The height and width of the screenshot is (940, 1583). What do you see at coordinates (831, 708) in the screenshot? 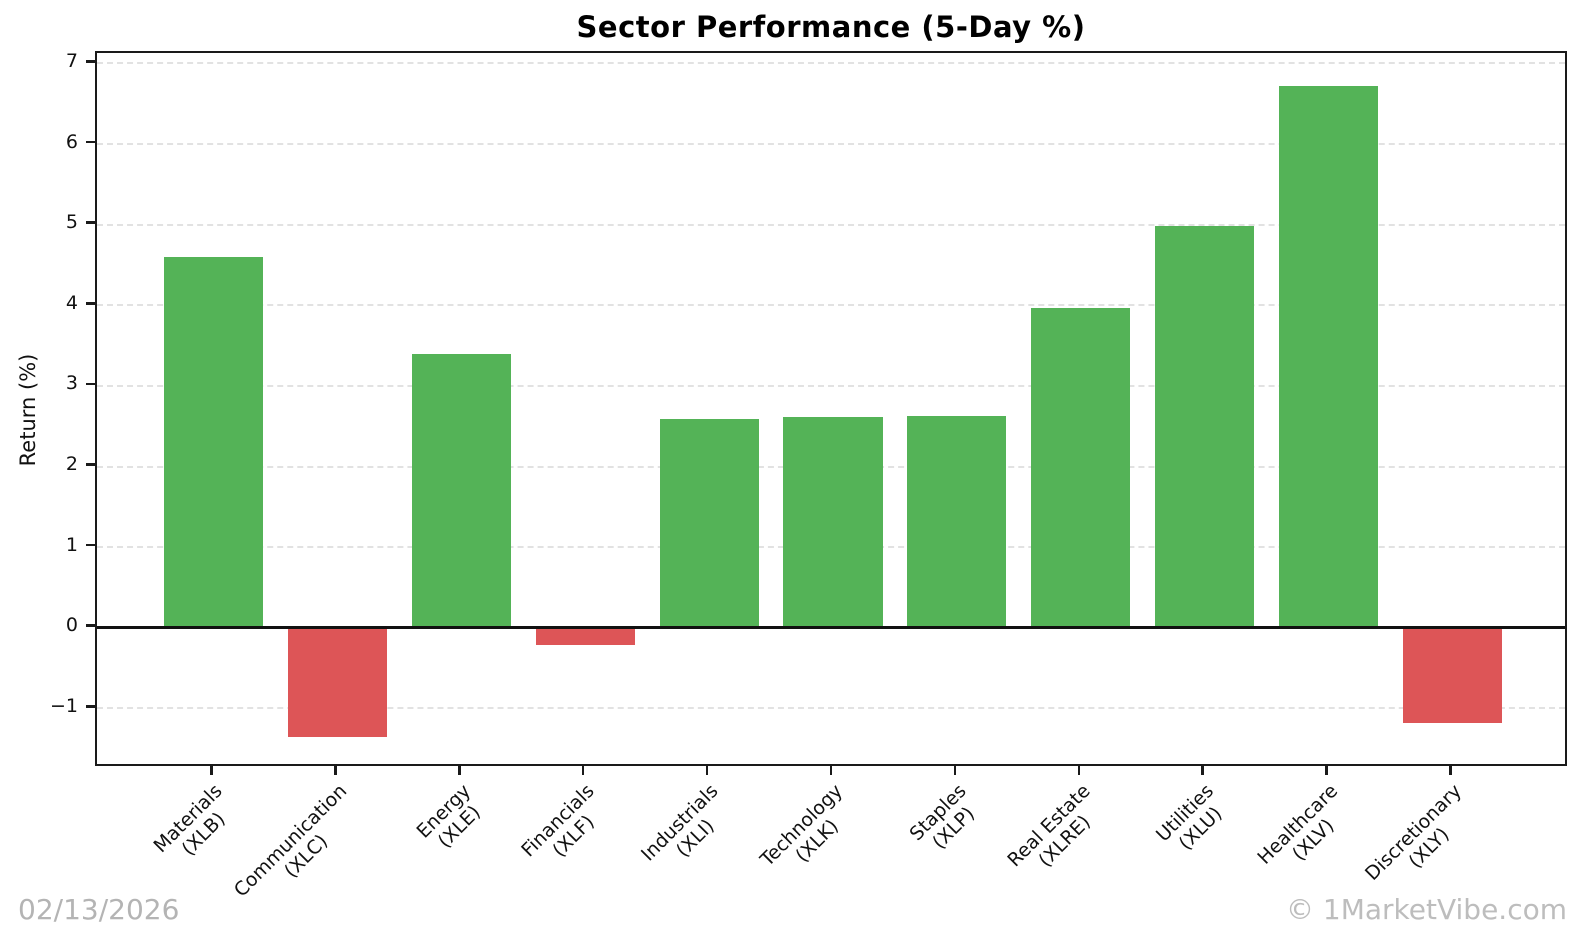
I see `gridline-y--1` at bounding box center [831, 708].